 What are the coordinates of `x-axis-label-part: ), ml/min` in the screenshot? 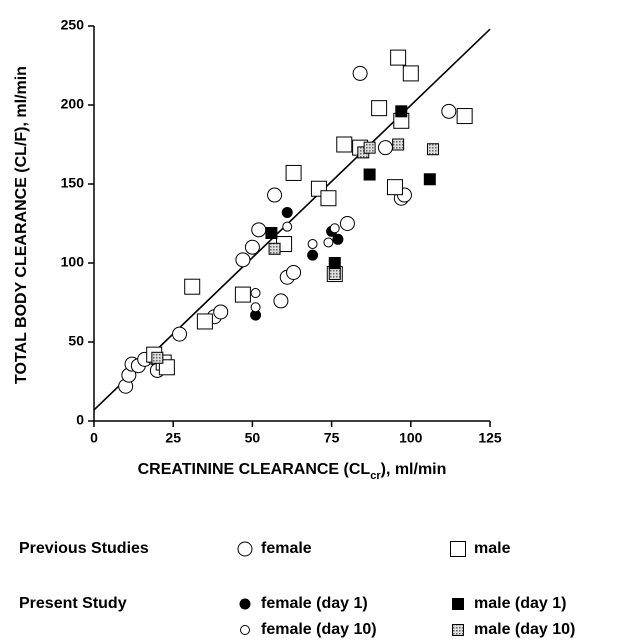 It's located at (414, 469).